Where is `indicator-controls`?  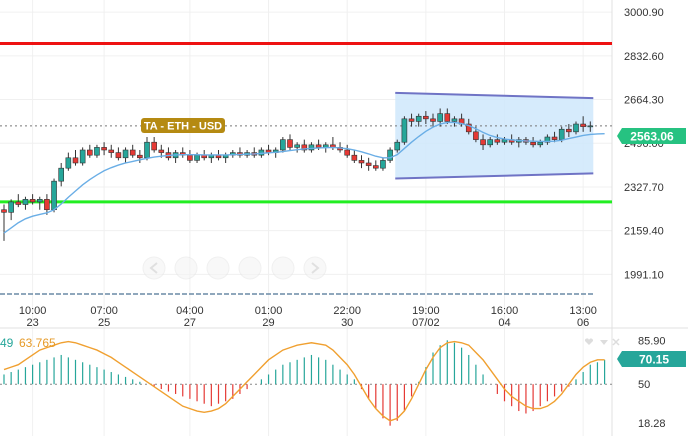
indicator-controls is located at coordinates (602, 342).